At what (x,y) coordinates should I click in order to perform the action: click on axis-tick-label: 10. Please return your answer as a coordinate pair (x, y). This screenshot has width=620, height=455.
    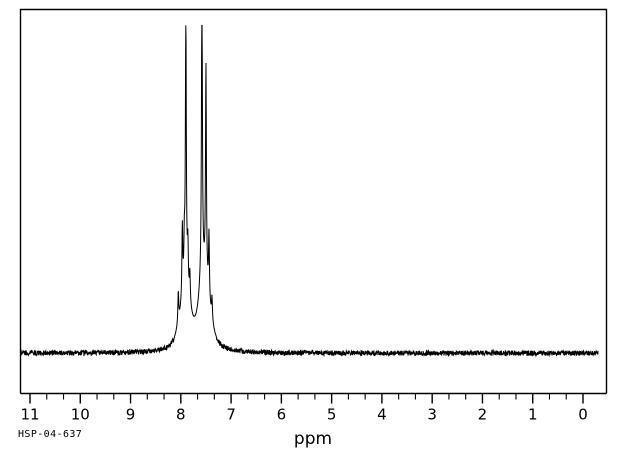
    Looking at the image, I should click on (80, 415).